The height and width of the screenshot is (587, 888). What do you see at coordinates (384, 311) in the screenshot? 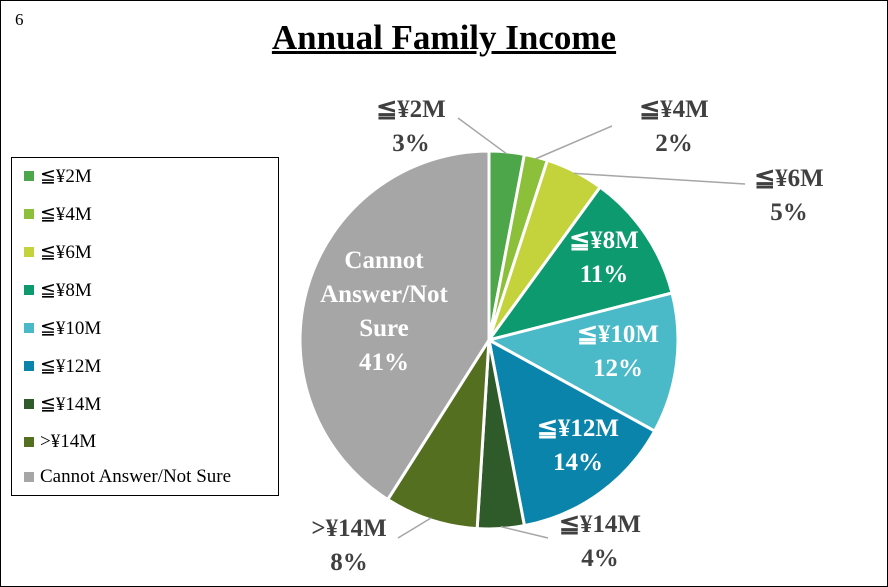
I see `slice-data-label: Cannot Answer/Not Sure 41%` at bounding box center [384, 311].